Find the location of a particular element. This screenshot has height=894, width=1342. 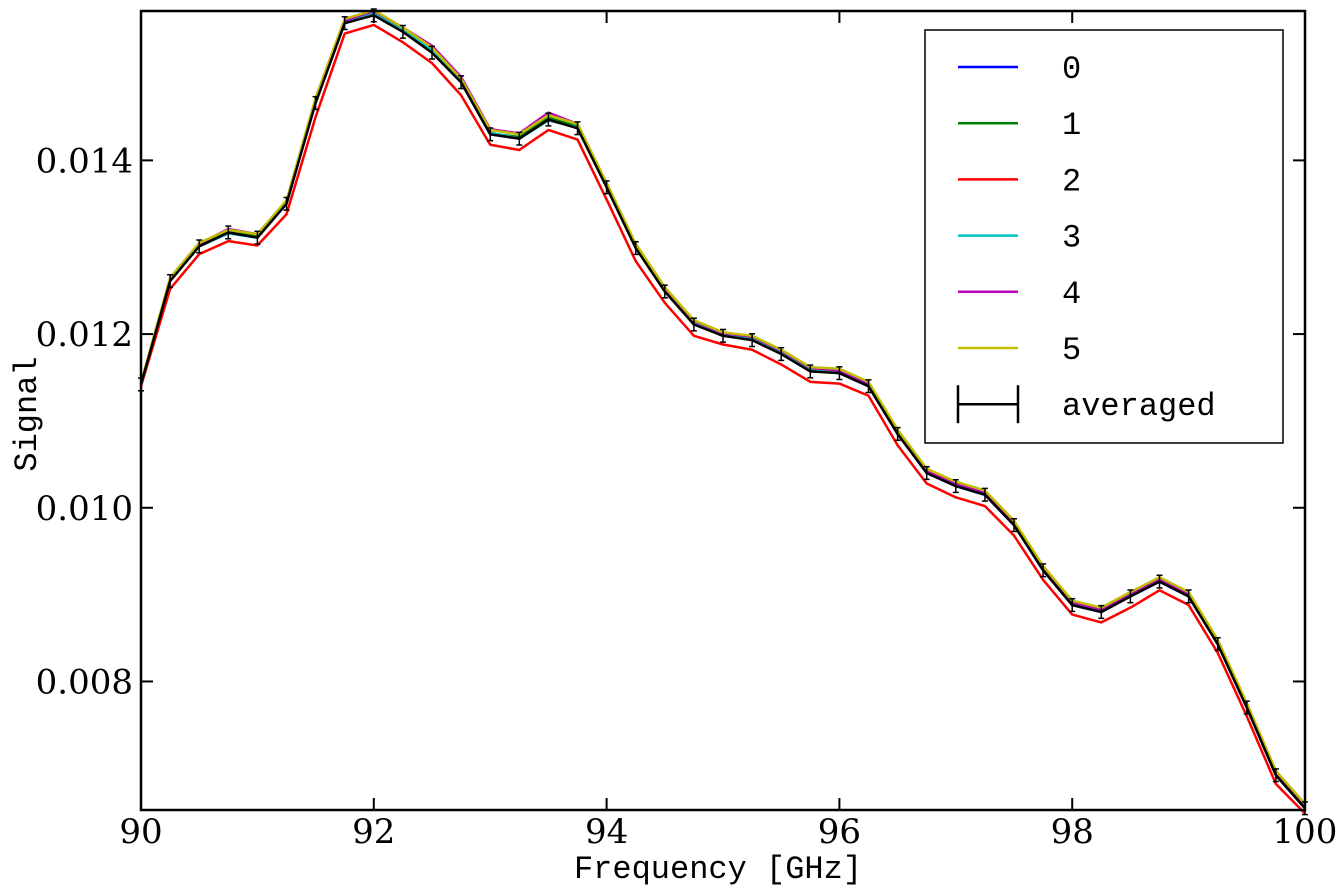

x-tick-label: 90 is located at coordinates (140, 832).